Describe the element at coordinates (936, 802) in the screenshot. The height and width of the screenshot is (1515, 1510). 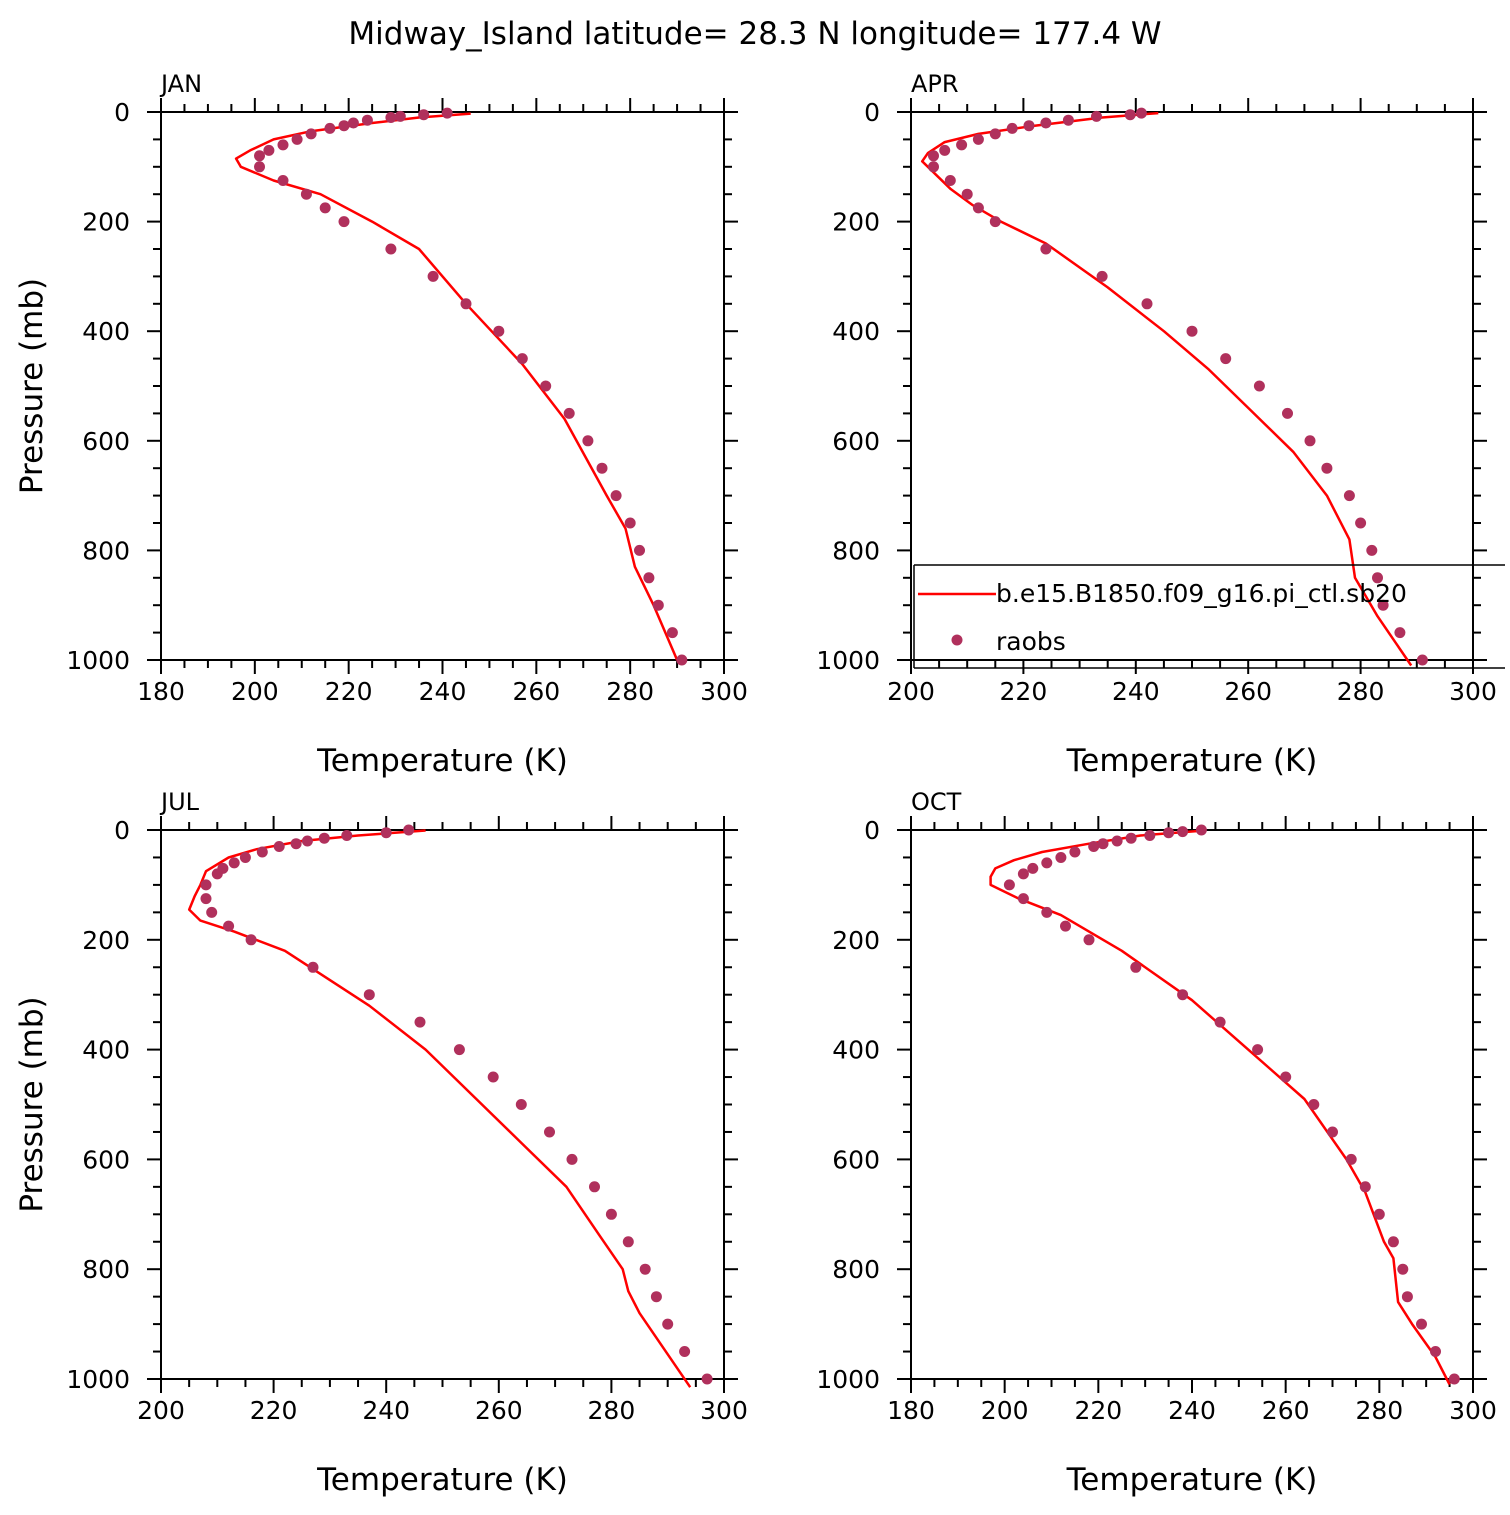
I see `panel-title: OCT` at that location.